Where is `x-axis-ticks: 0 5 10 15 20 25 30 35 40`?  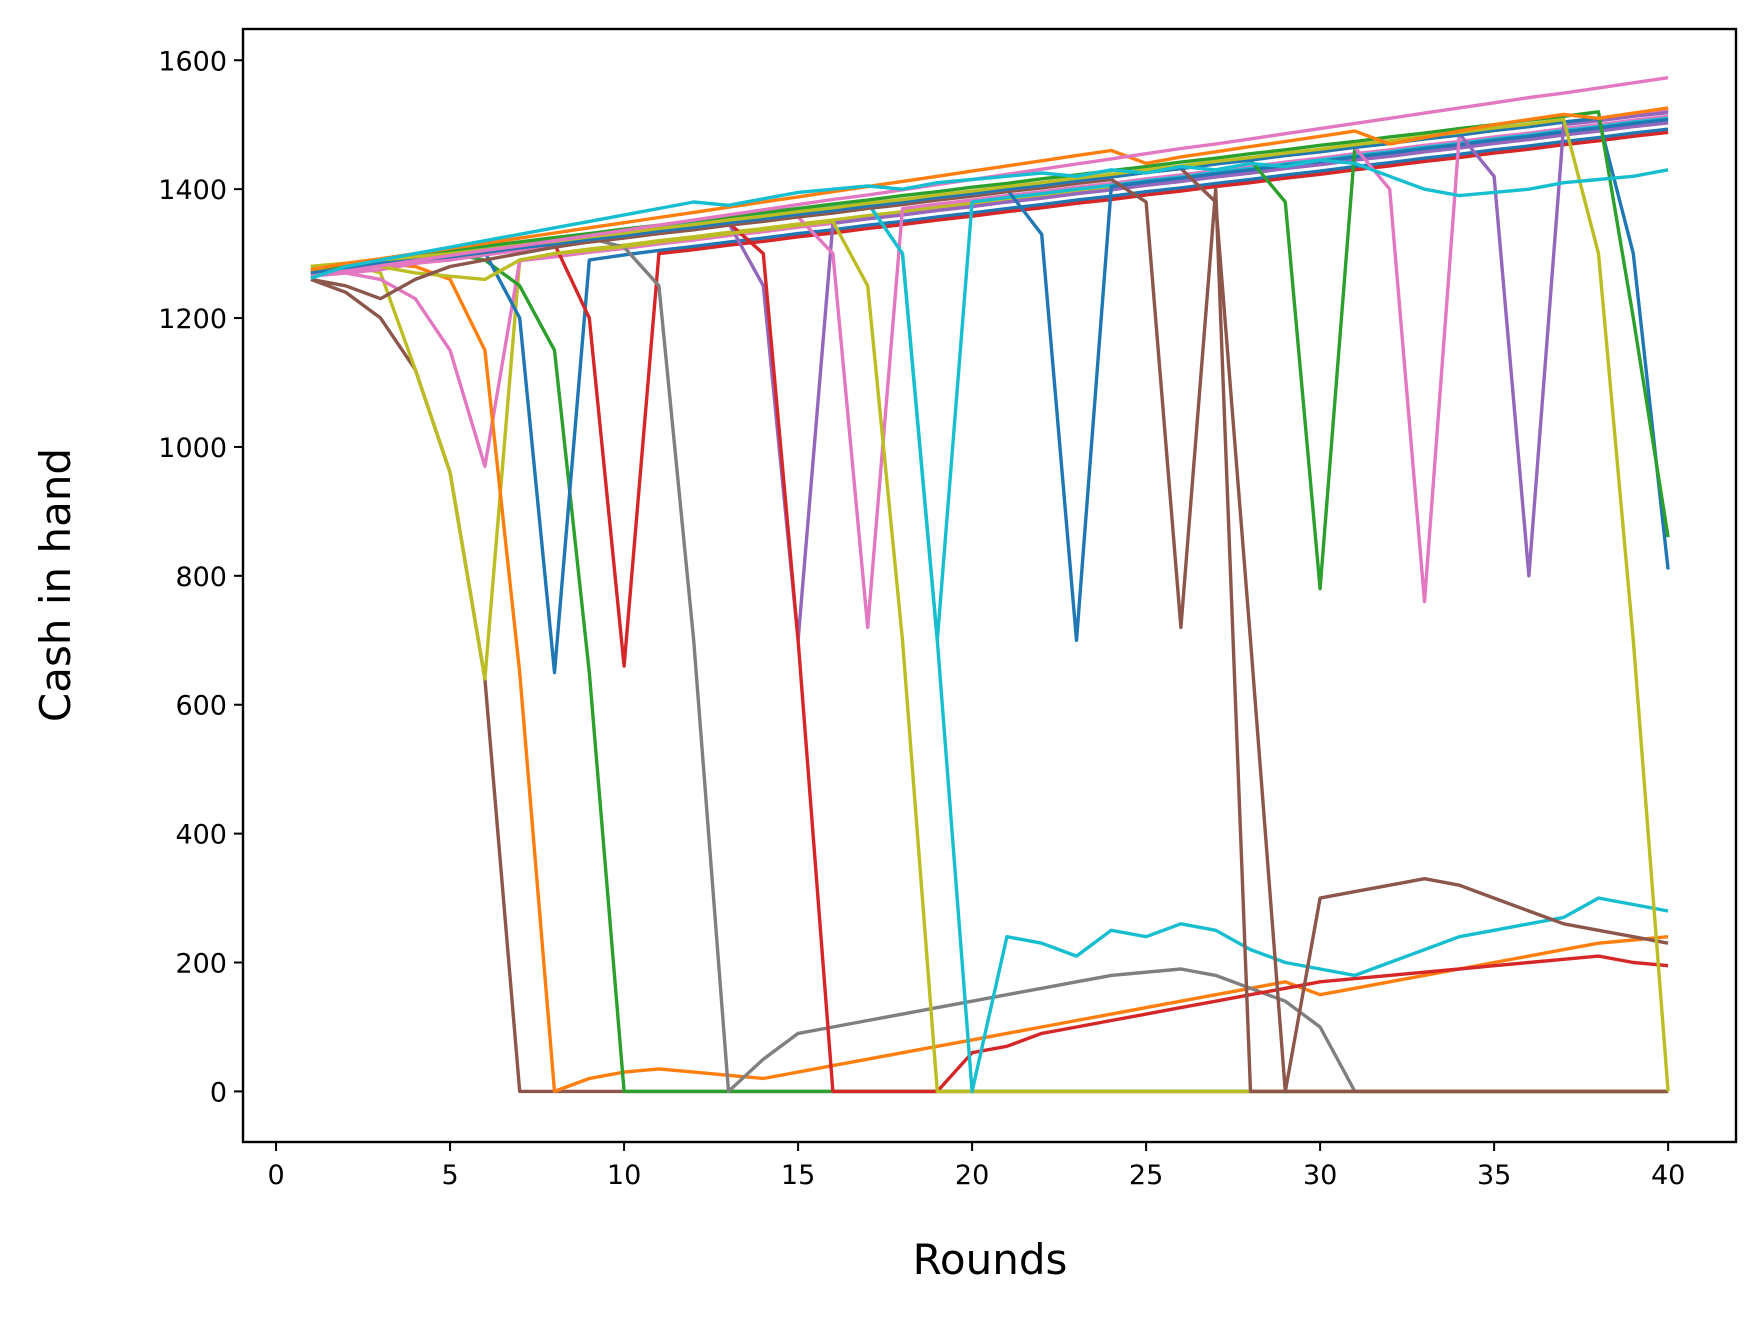 x-axis-ticks: 0 5 10 15 20 25 30 35 40 is located at coordinates (976, 1166).